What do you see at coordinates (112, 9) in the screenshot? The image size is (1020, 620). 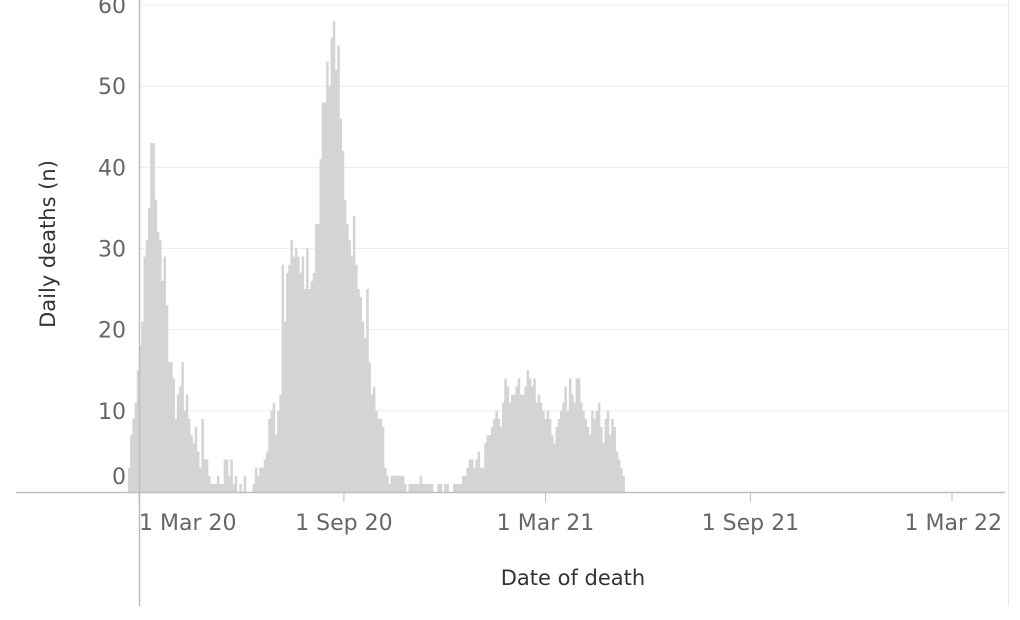 I see `y-tick-label: 60` at bounding box center [112, 9].